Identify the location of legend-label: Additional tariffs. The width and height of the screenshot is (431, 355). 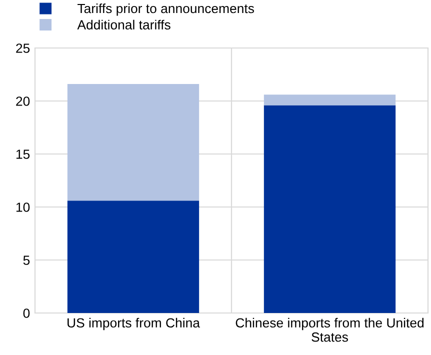
(123, 25).